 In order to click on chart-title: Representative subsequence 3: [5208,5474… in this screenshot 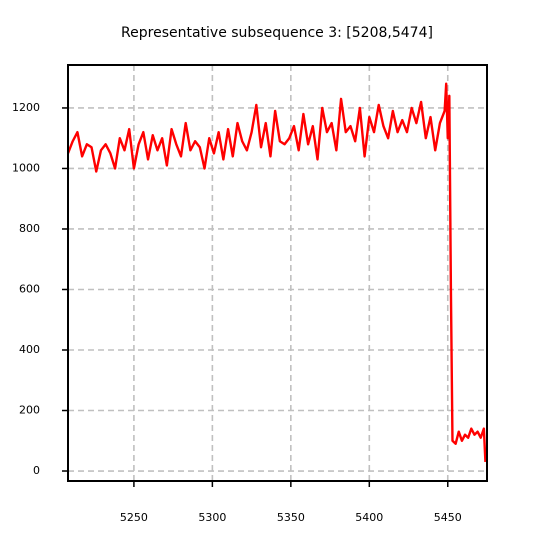, I will do `click(277, 33)`.